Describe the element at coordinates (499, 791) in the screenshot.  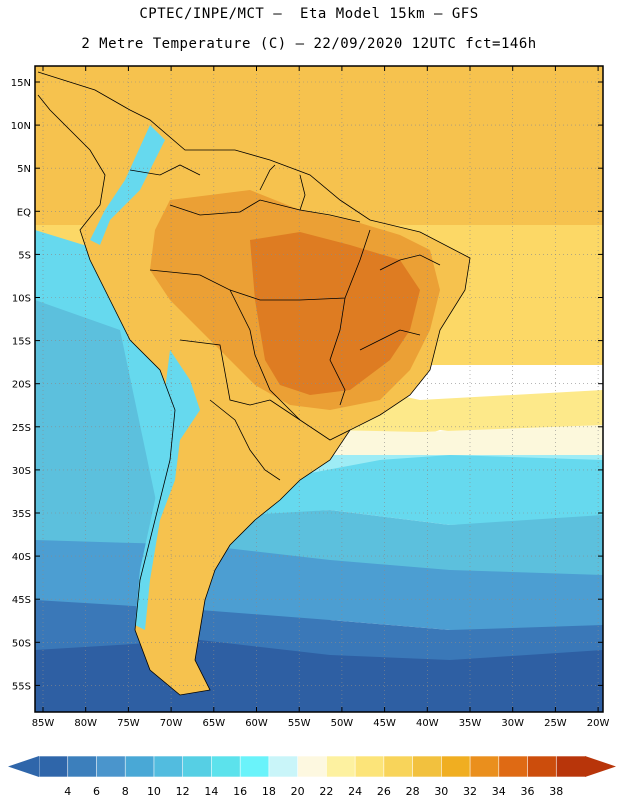
I see `colorbar-label: 34` at that location.